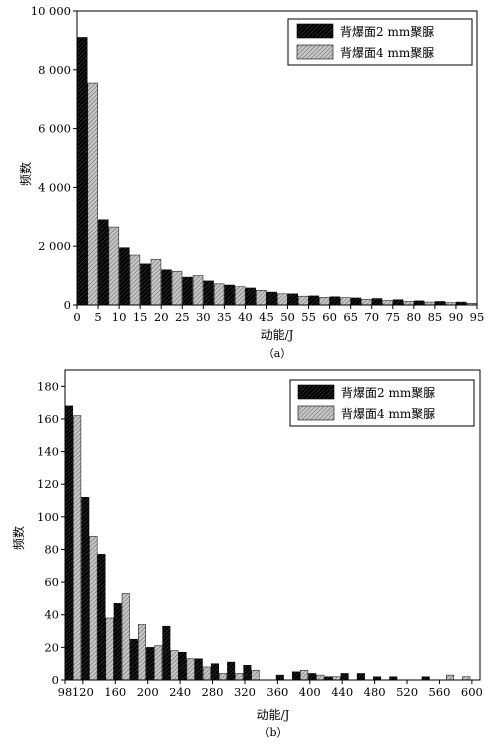 The height and width of the screenshot is (749, 499). I want to click on x-tick-label-12: 60, so click(329, 317).